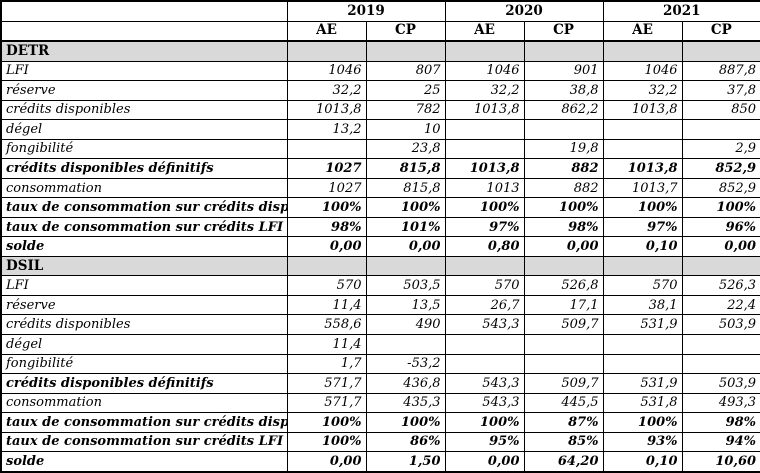 The width and height of the screenshot is (760, 473). What do you see at coordinates (642, 383) in the screenshot?
I see `value-cell: 531,9` at bounding box center [642, 383].